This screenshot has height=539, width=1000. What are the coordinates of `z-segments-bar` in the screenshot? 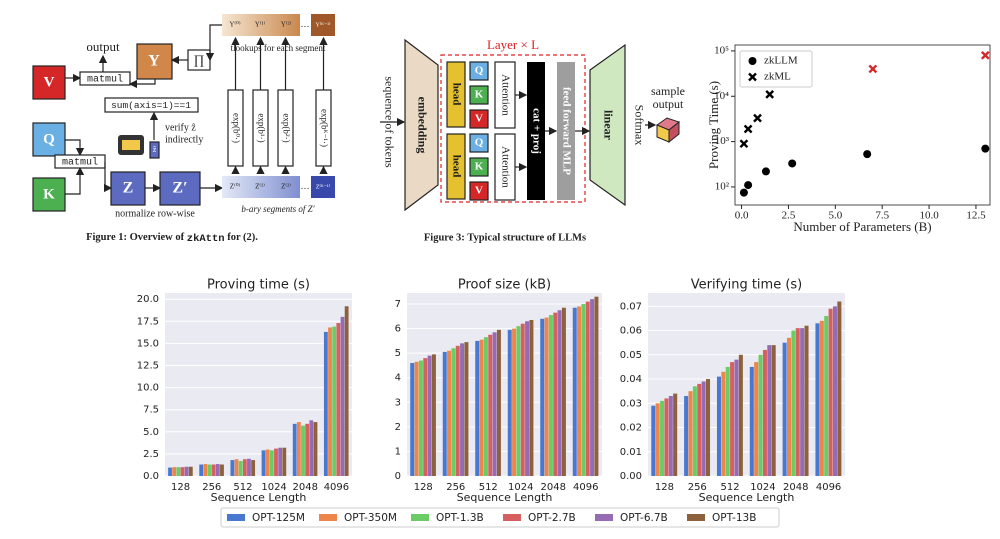 It's located at (261, 187).